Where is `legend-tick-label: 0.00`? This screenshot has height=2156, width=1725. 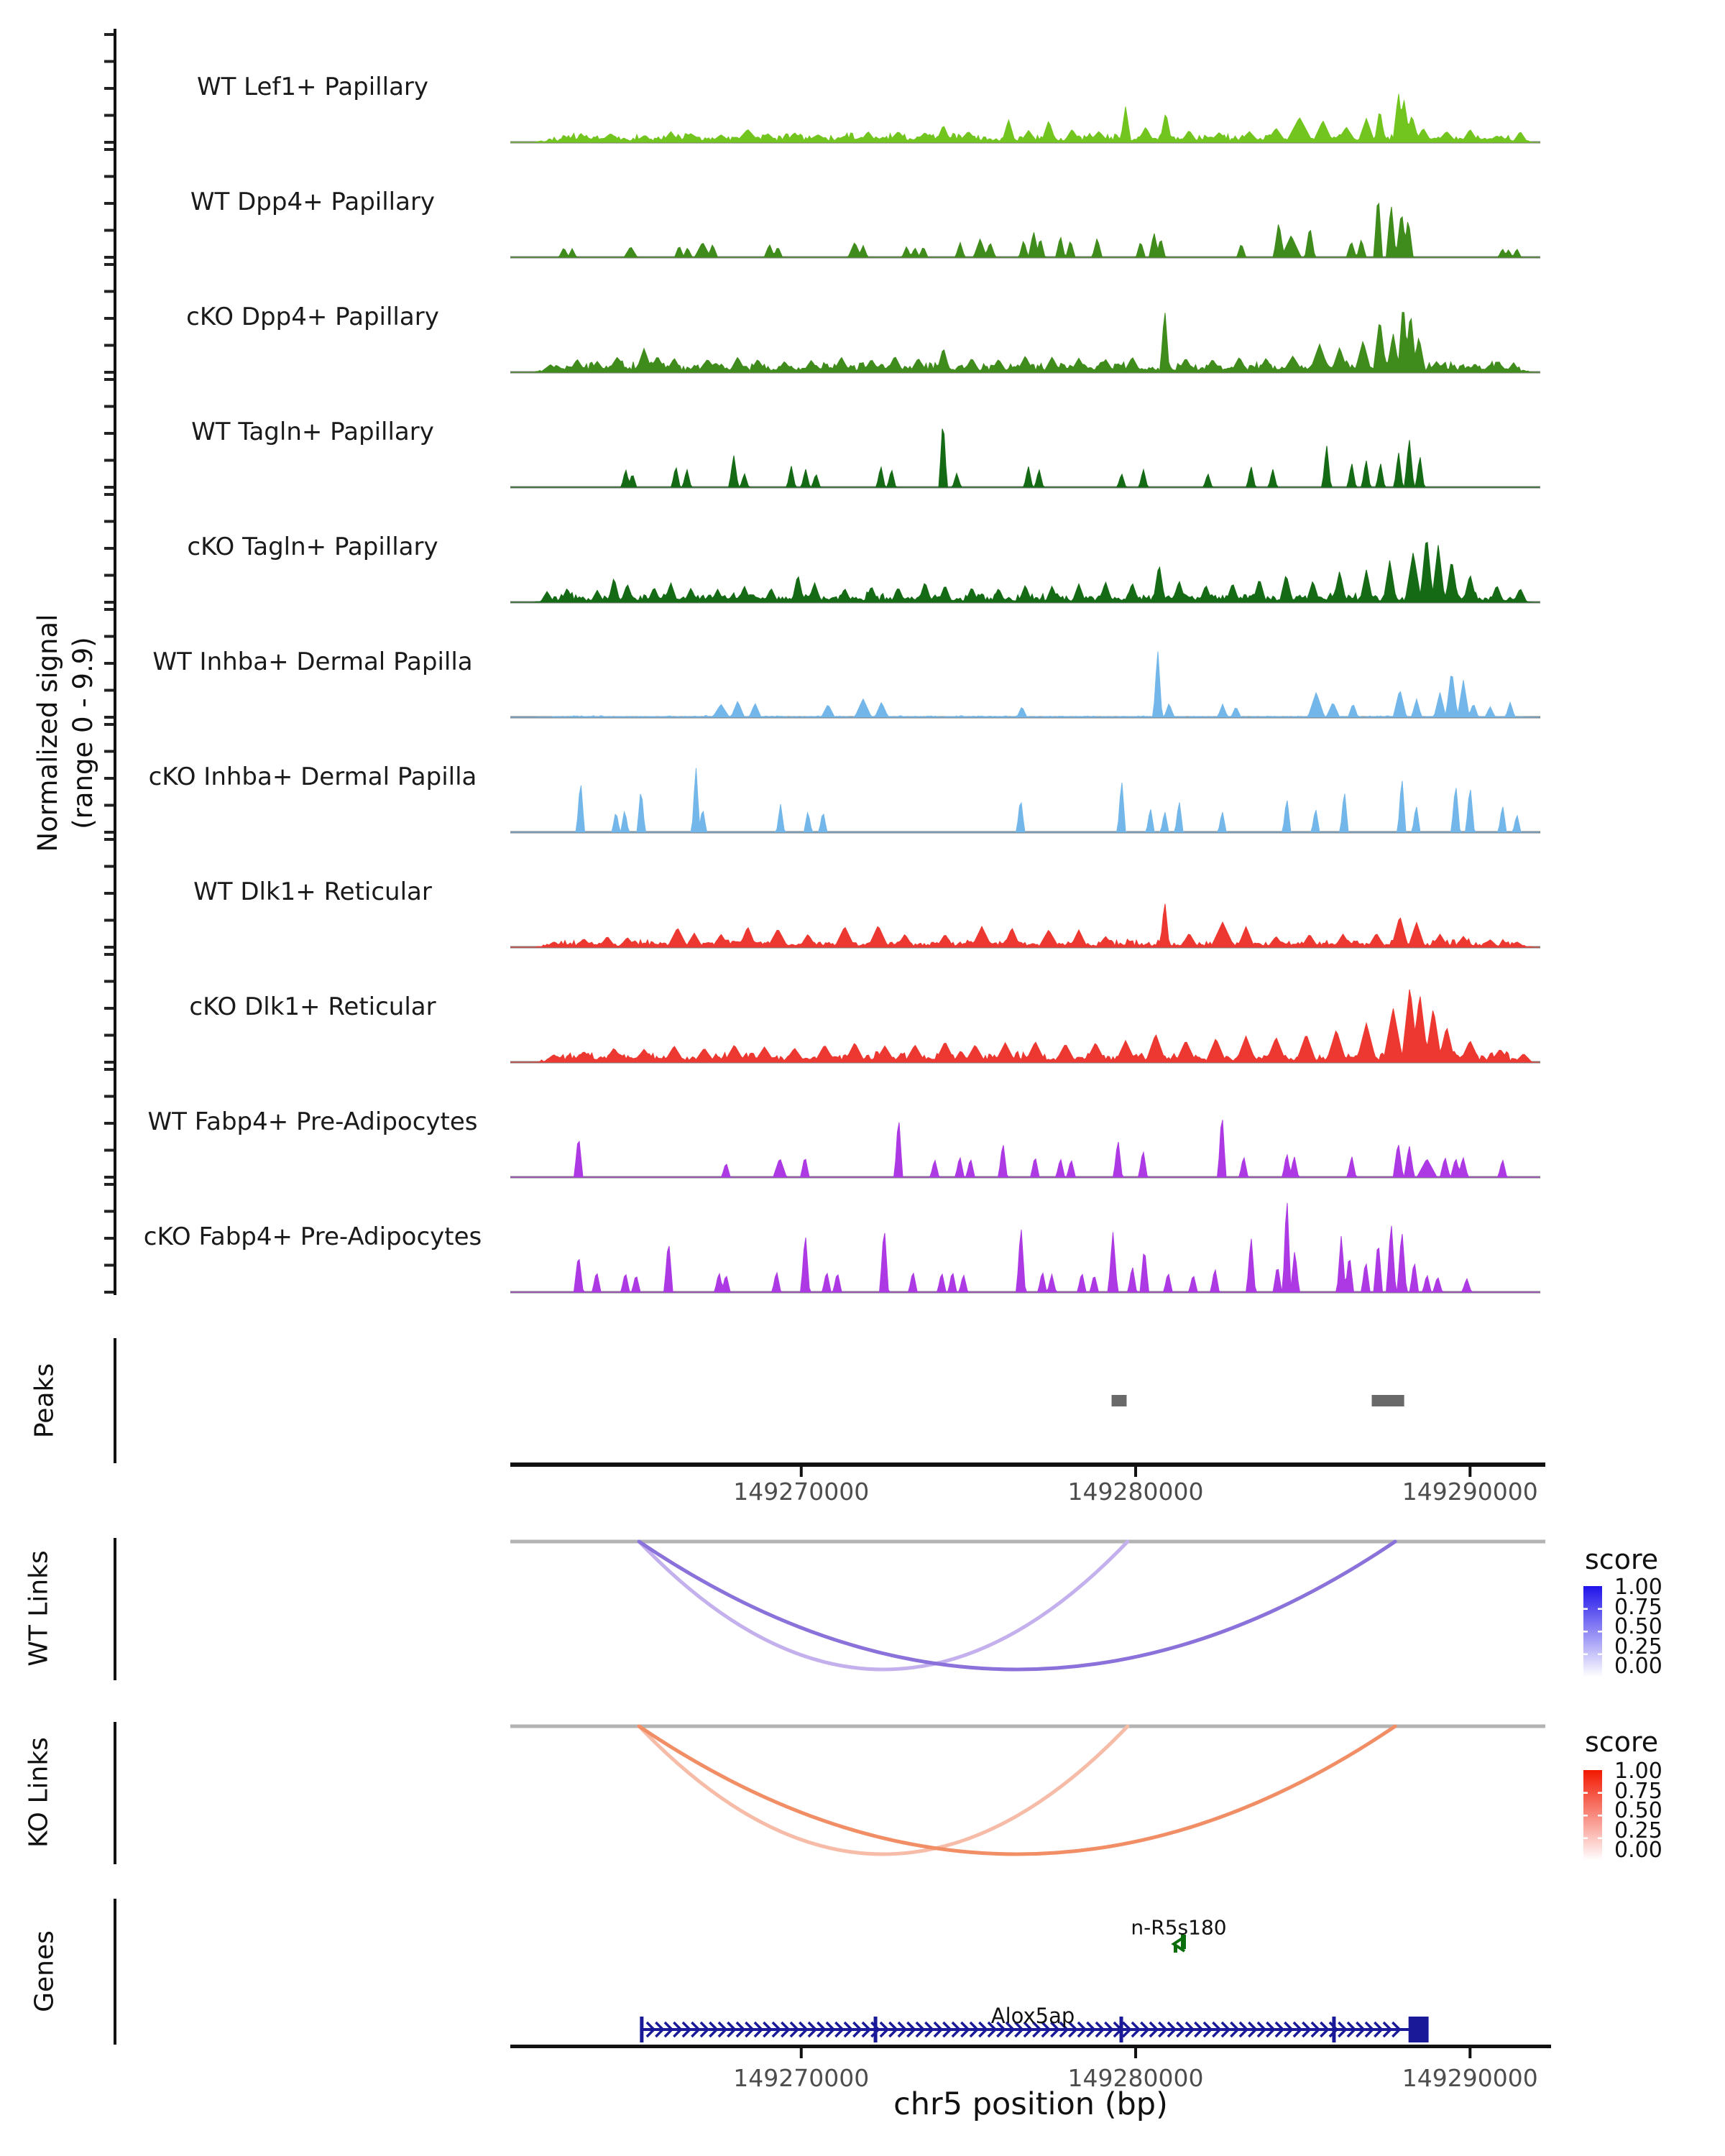
legend-tick-label: 0.00 is located at coordinates (1638, 1666).